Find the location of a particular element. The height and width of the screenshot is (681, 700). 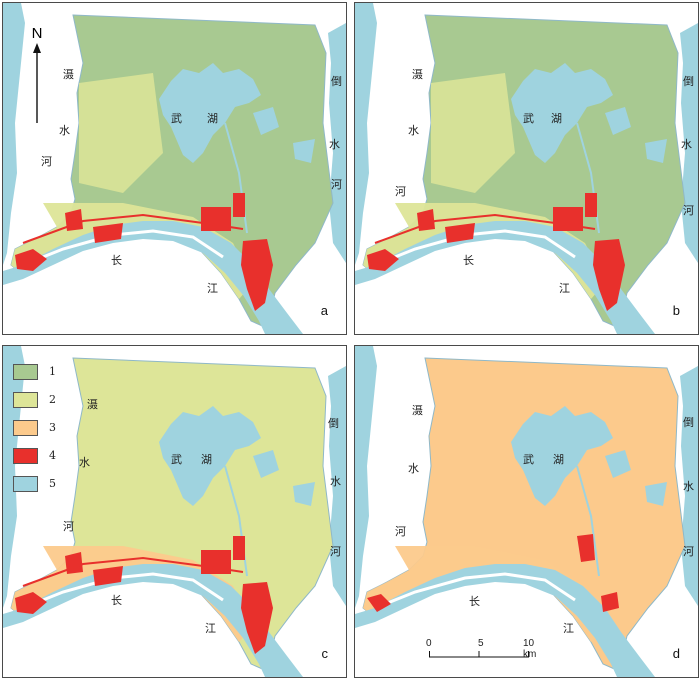

north-label: N is located at coordinates (37, 33).